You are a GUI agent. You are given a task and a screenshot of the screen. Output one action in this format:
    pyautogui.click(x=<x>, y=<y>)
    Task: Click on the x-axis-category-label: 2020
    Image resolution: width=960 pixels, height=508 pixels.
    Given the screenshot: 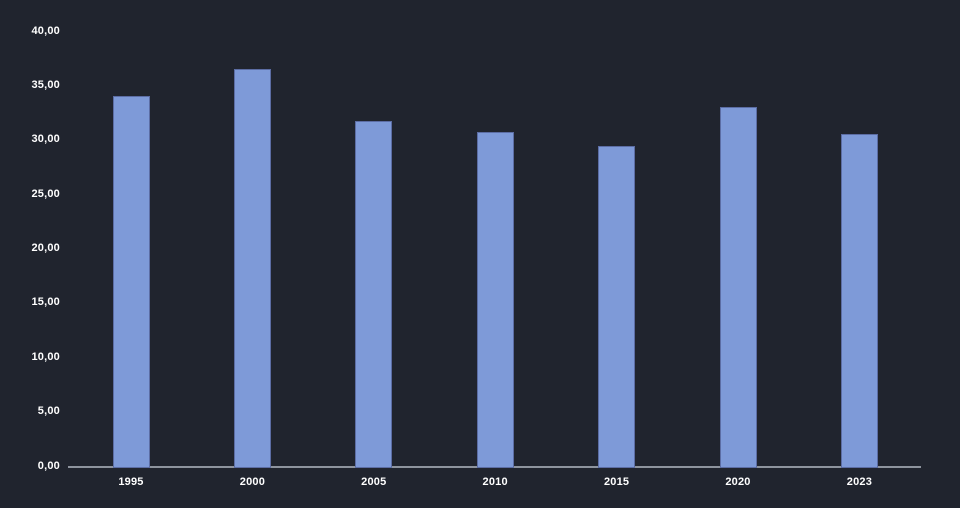 What is the action you would take?
    pyautogui.click(x=738, y=482)
    